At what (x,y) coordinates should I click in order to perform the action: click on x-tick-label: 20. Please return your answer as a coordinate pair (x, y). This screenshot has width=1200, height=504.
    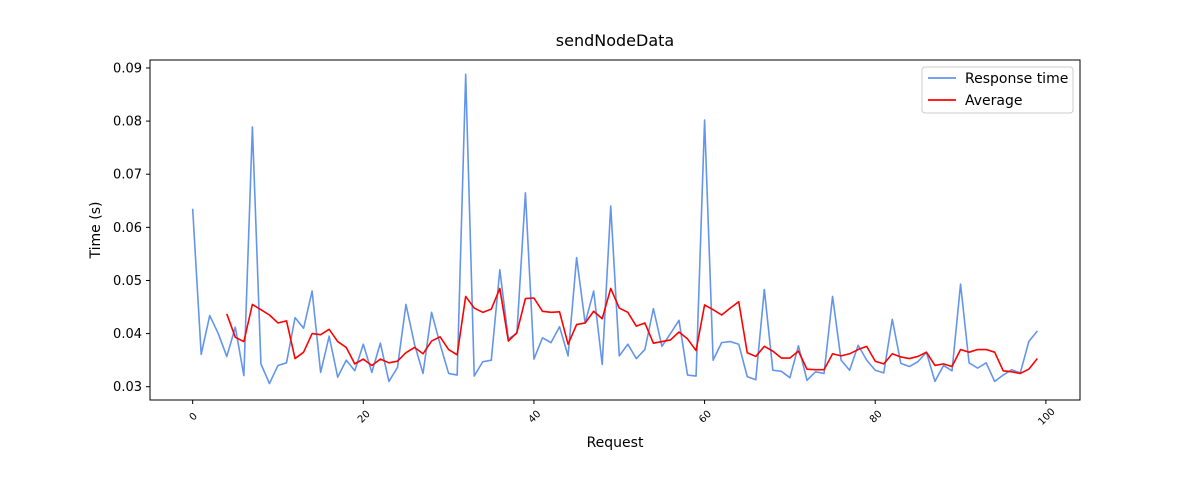
    Looking at the image, I should click on (364, 417).